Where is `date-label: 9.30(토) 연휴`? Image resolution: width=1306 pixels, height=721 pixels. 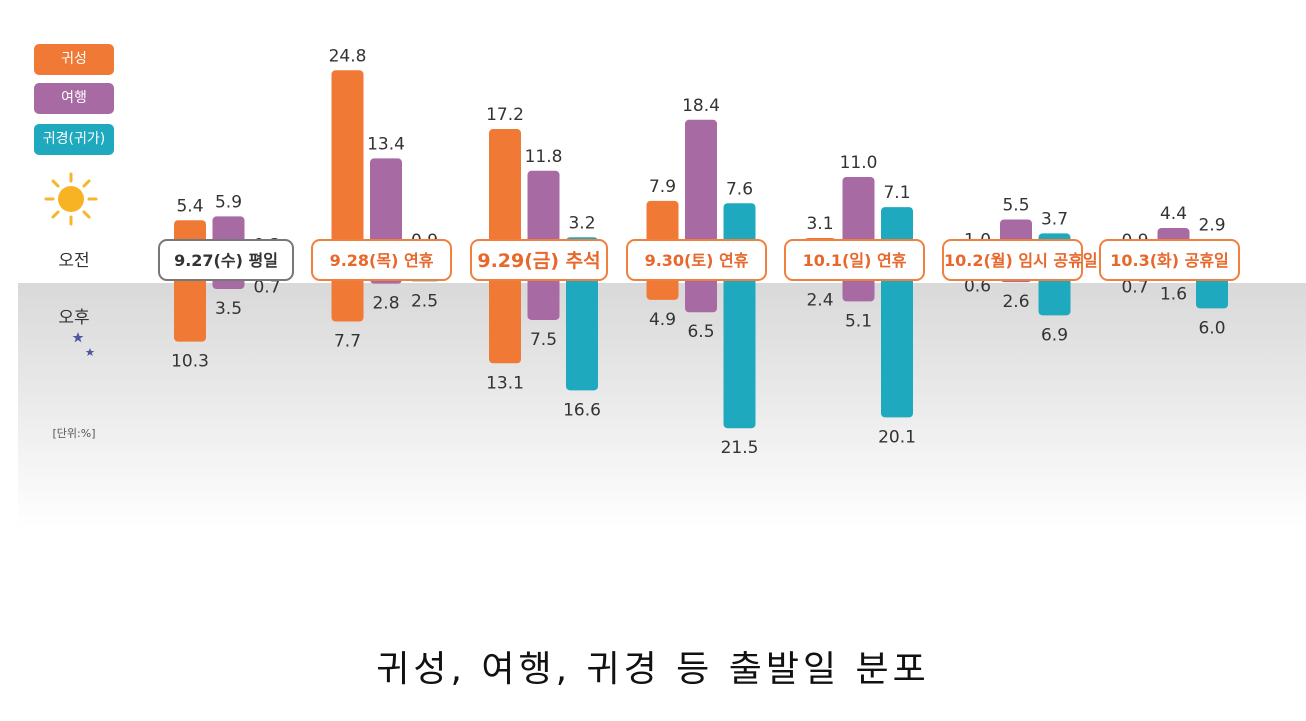 date-label: 9.30(토) 연휴 is located at coordinates (696, 260).